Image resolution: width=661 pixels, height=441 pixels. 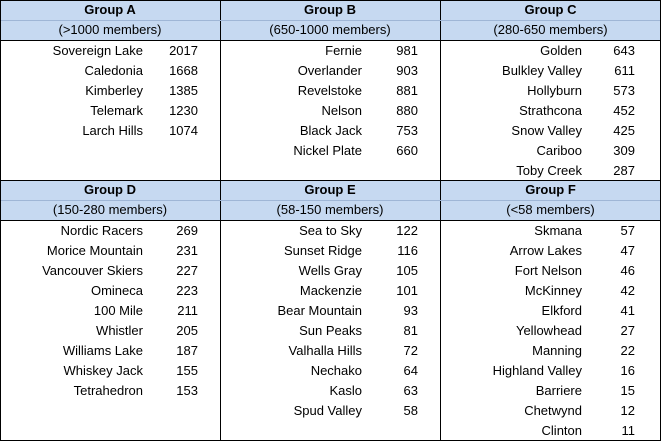 What do you see at coordinates (341, 110) in the screenshot?
I see `club-name: Nelson` at bounding box center [341, 110].